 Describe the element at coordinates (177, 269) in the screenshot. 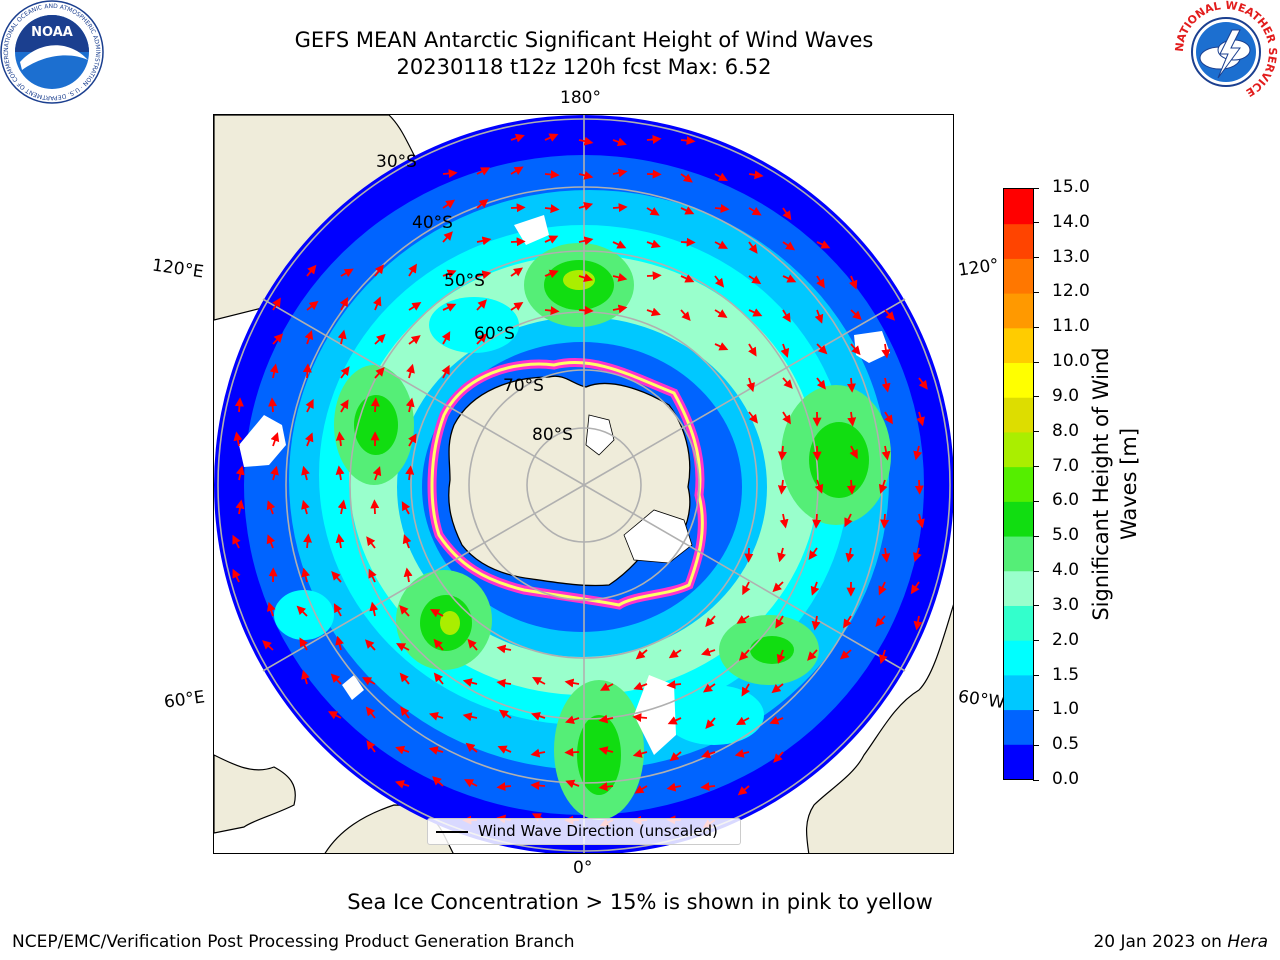

I see `lon-label-120e: 120°E` at that location.